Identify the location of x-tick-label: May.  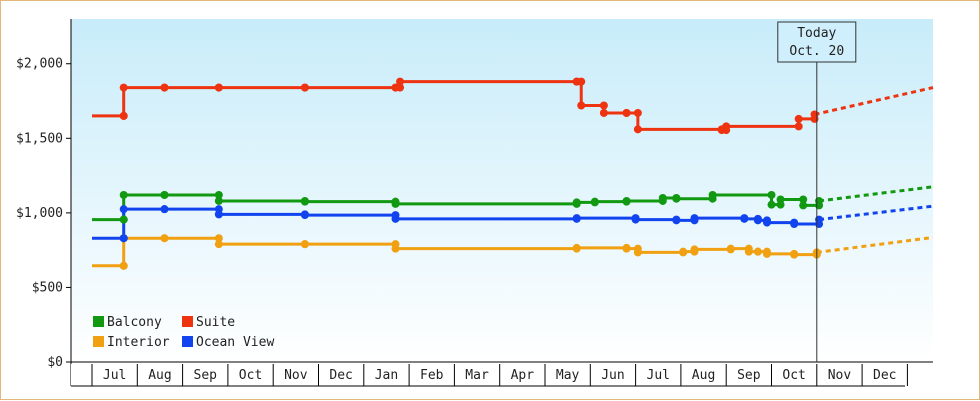
(568, 375).